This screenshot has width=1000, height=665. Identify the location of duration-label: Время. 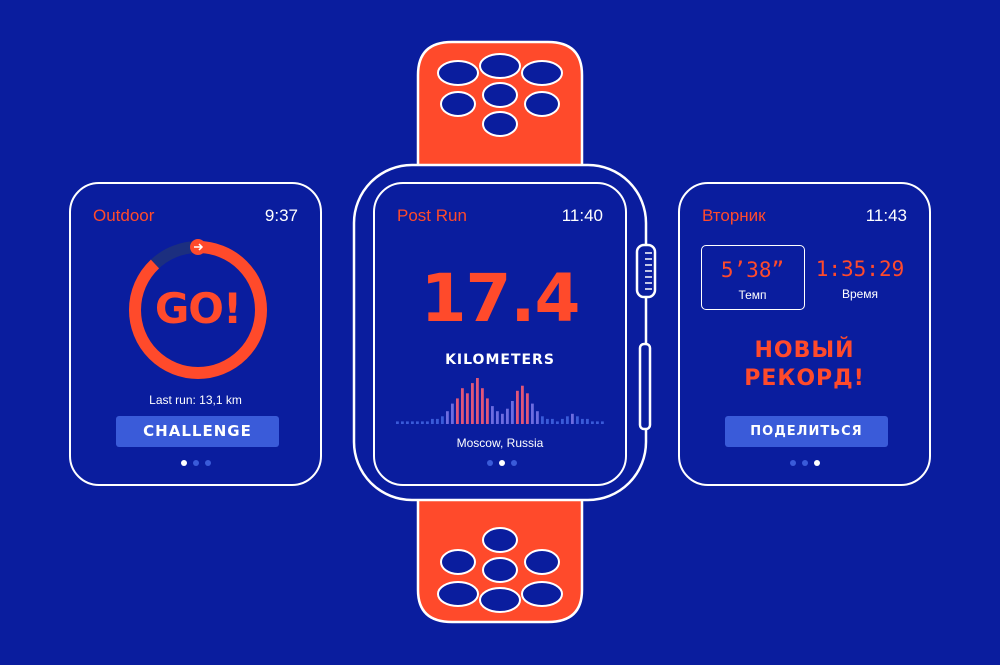
(860, 294).